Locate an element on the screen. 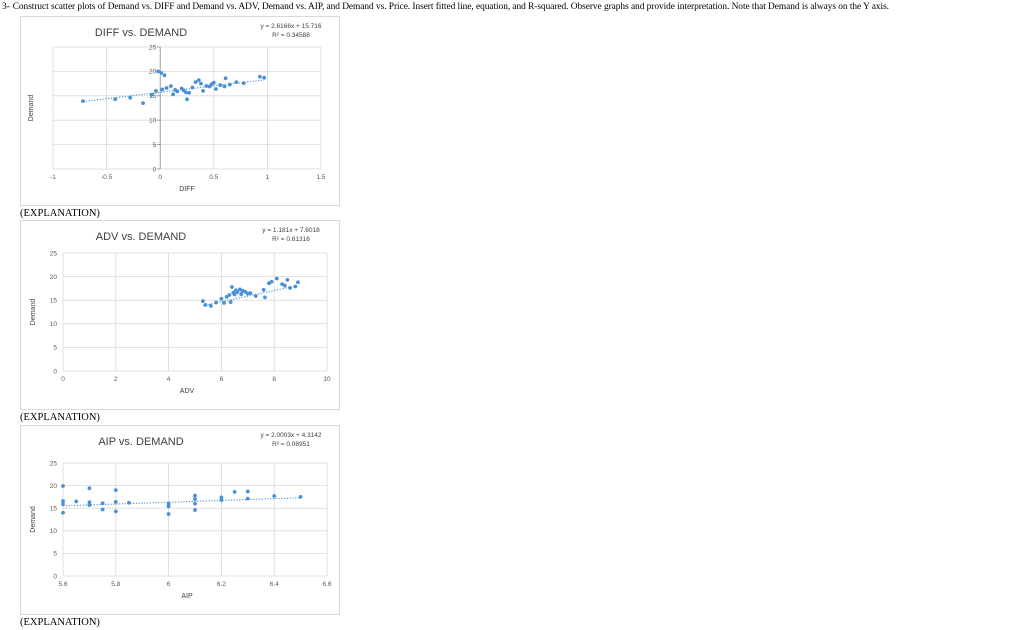 The width and height of the screenshot is (1024, 630). trendline-equation: y = 2.6166x + 15.716 is located at coordinates (290, 26).